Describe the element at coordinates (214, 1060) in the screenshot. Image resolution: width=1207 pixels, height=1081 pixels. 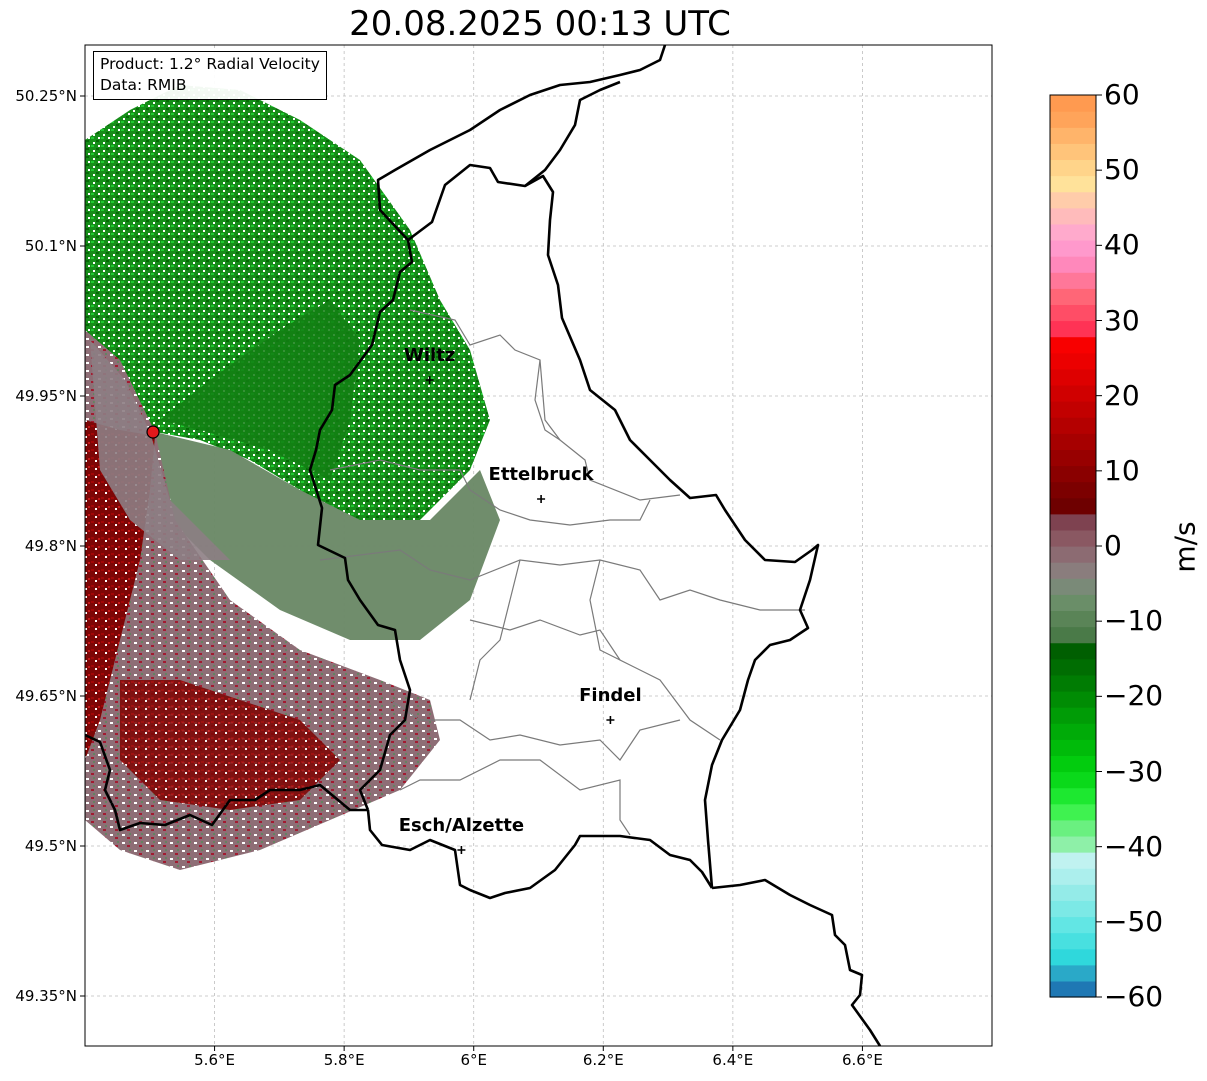
I see `lon-tick-label: 5.6°E` at that location.